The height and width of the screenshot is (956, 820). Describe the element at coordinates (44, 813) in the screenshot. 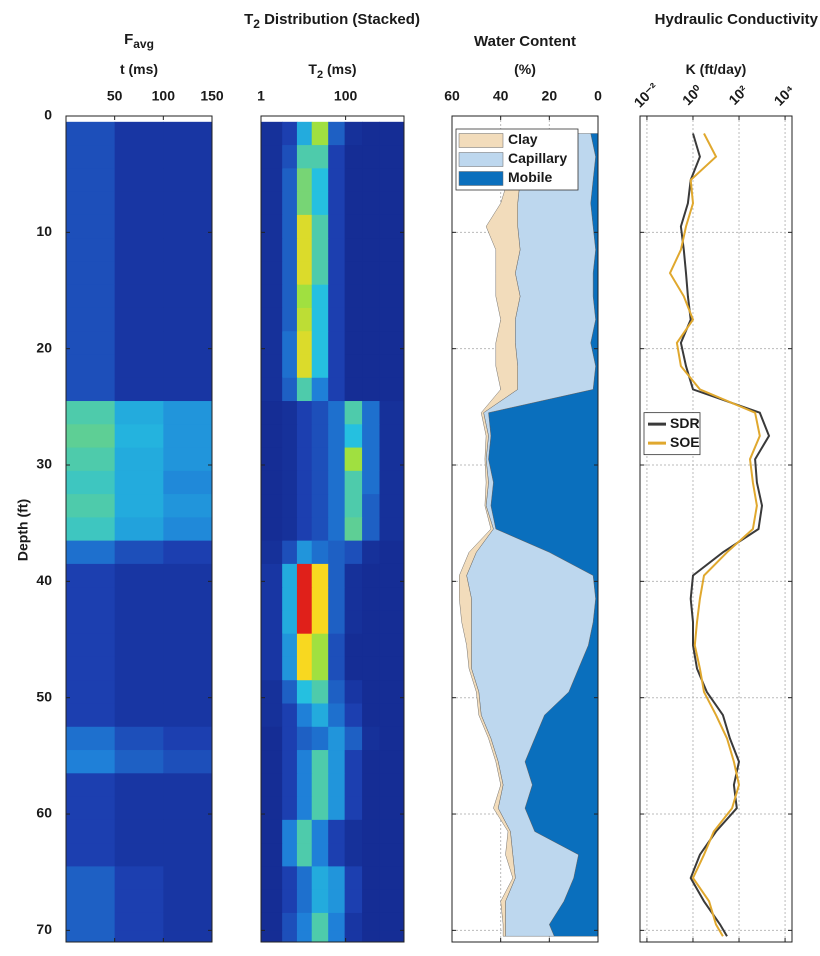

I see `y-tick-label: 60` at that location.